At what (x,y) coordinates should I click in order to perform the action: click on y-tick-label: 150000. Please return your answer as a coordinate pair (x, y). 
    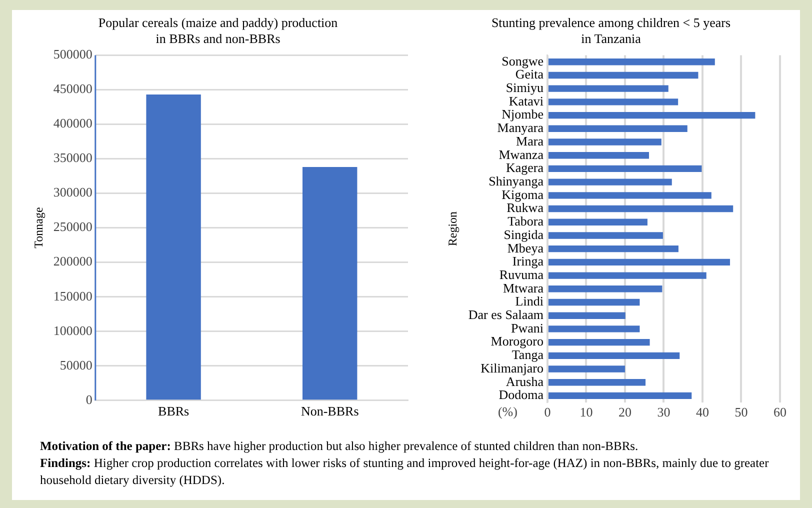
    Looking at the image, I should click on (72, 296).